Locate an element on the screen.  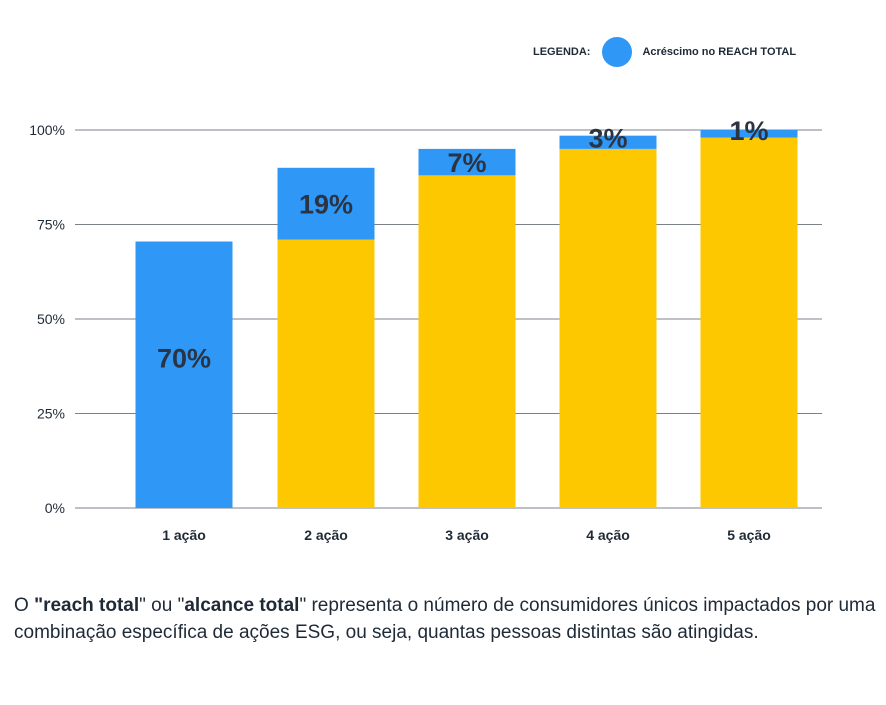
caption-term-reach-total: "reach total is located at coordinates (87, 605).